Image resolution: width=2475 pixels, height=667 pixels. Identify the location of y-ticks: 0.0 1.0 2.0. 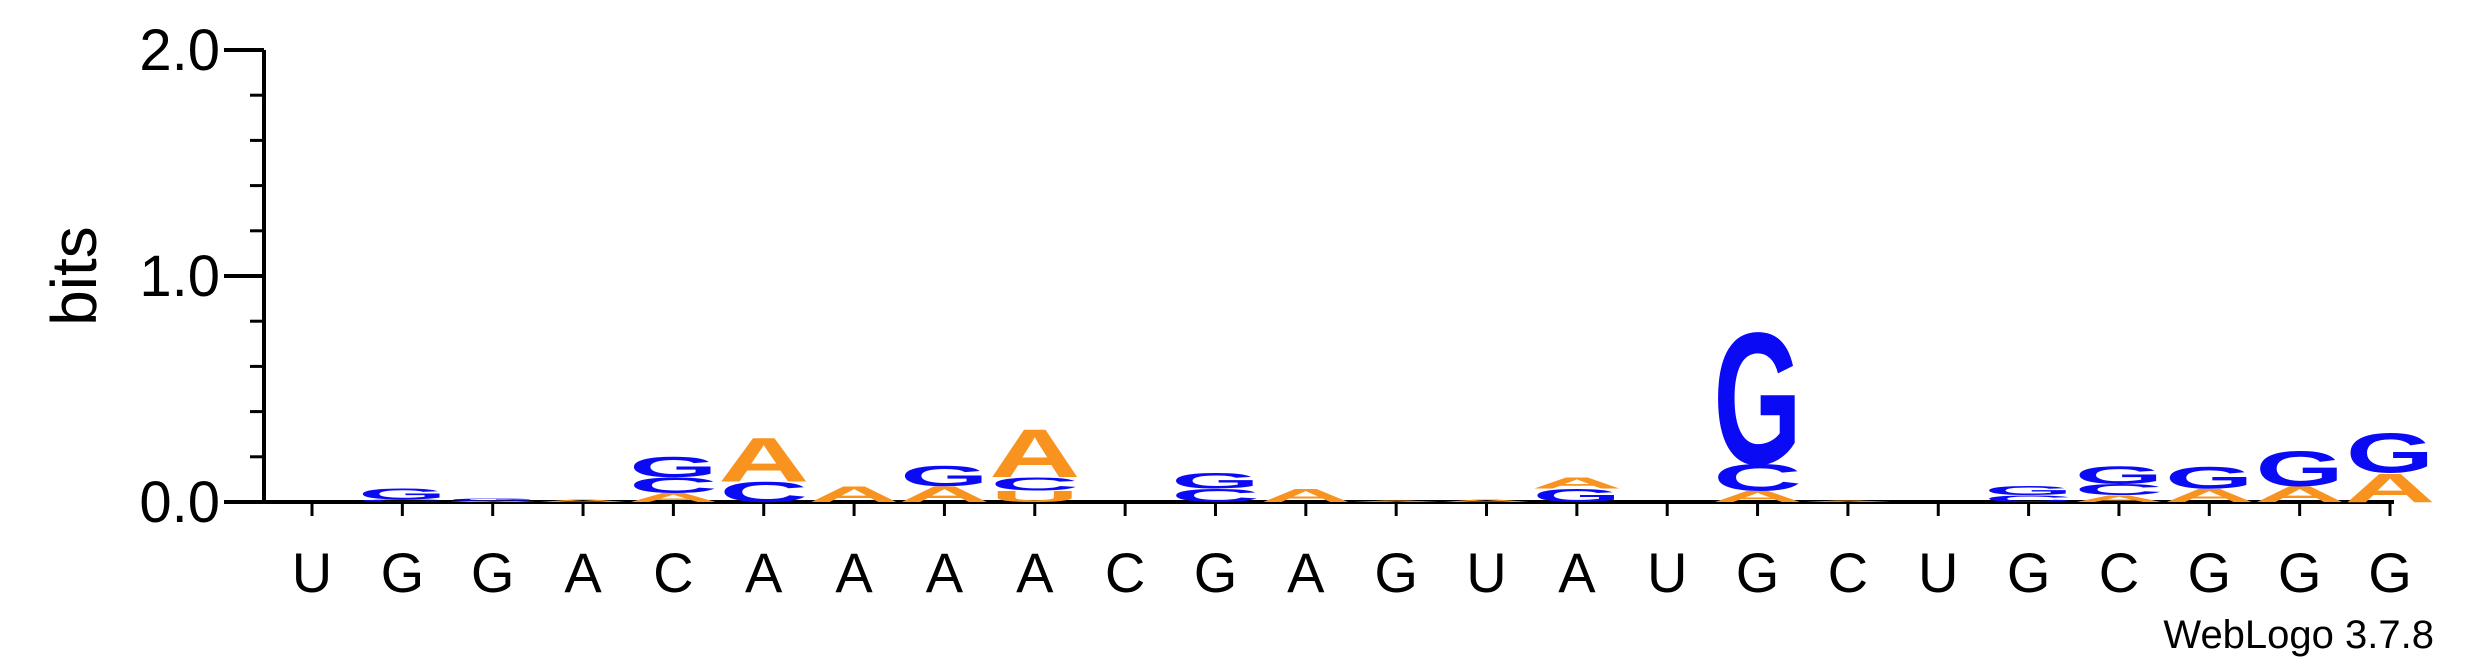
(201, 276).